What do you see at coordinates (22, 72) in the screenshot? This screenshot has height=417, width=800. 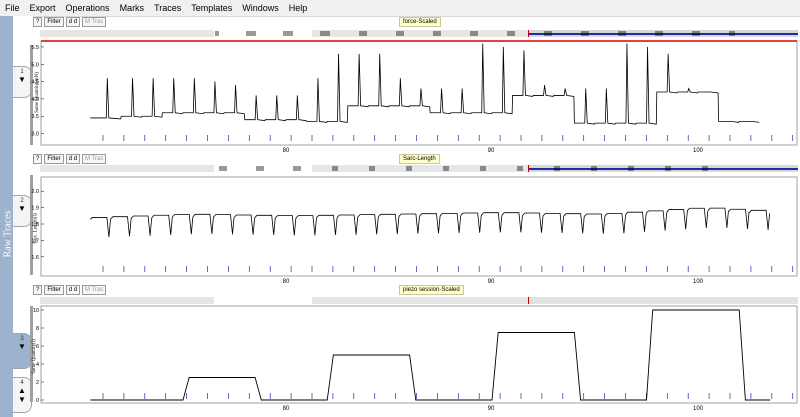 I see `tab-number: 1` at bounding box center [22, 72].